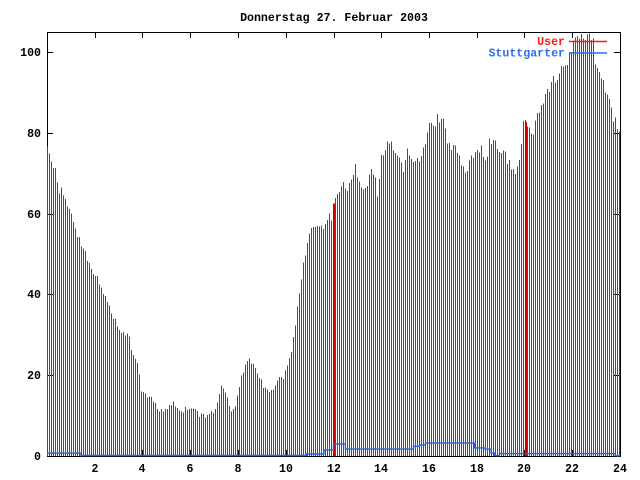 This screenshot has width=640, height=480. Describe the element at coordinates (142, 469) in the screenshot. I see `svg-text: 4` at that location.